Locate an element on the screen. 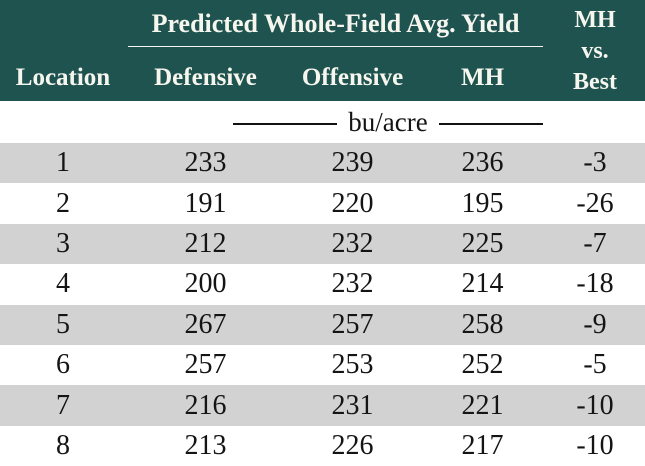  cell-defensive: 212 is located at coordinates (205, 243).